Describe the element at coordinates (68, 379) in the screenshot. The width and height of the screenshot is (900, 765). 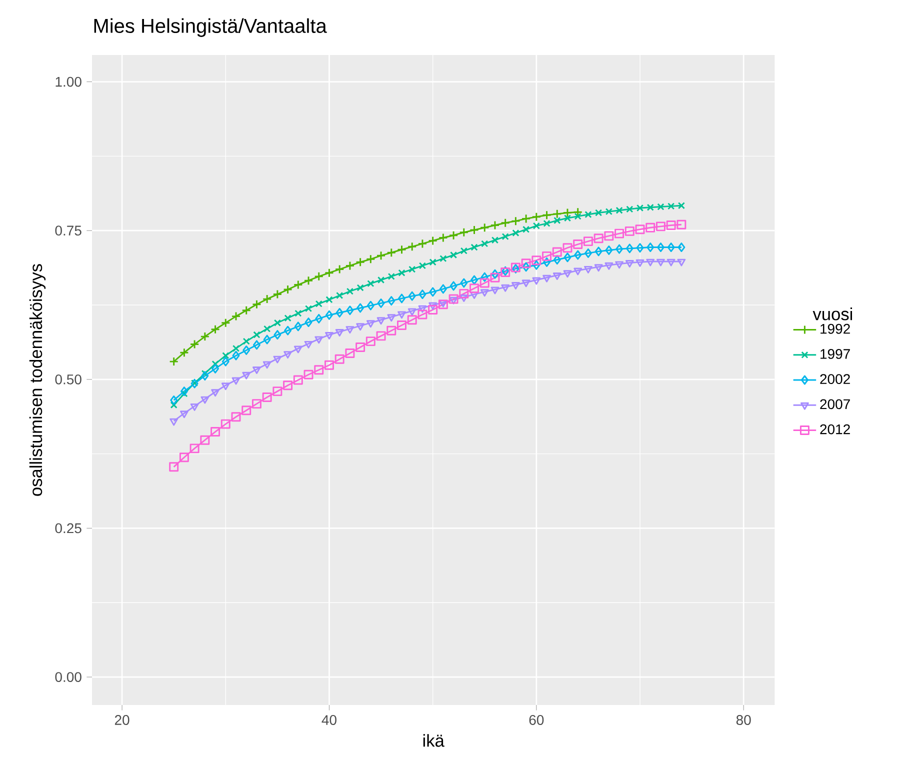
I see `y-tick-label: 0.50` at that location.